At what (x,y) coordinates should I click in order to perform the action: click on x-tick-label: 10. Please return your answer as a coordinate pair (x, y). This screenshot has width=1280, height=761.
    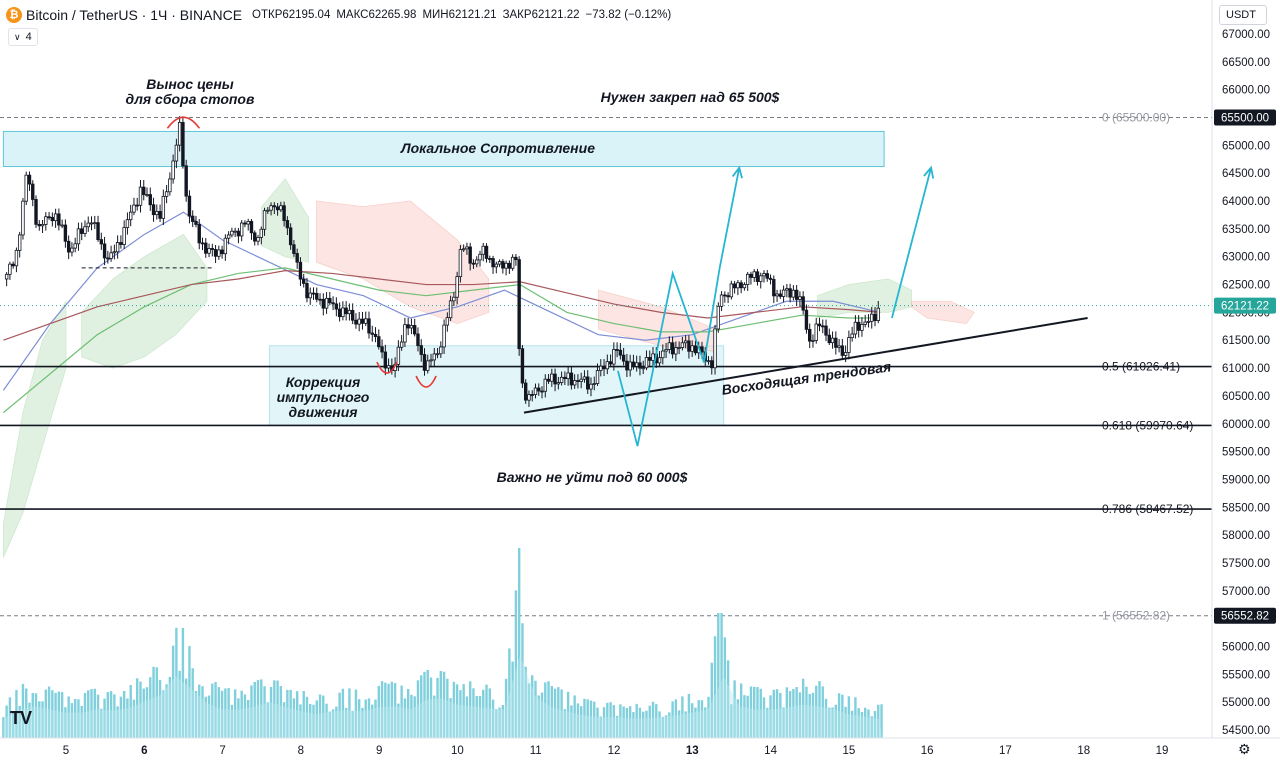
    Looking at the image, I should click on (457, 751).